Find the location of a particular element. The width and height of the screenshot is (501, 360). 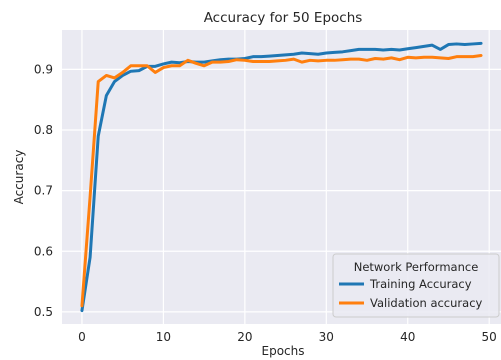

x-axis-title: Epochs is located at coordinates (283, 351).